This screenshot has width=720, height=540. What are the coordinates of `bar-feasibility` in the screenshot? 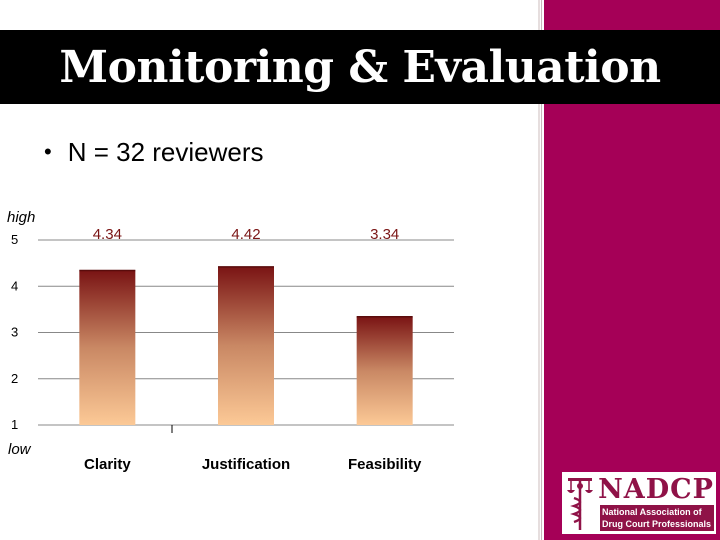 It's located at (384, 370).